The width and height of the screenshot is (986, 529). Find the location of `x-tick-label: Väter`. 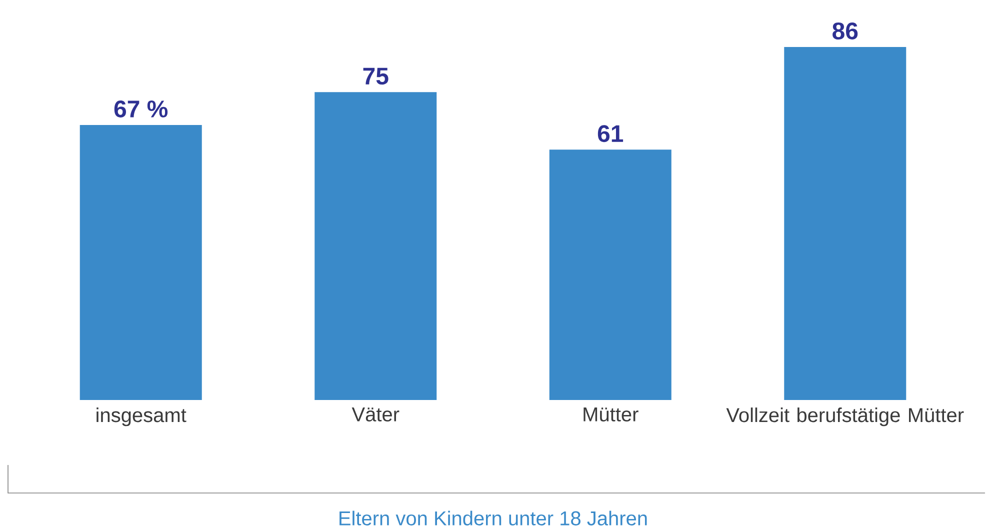

x-tick-label: Väter is located at coordinates (376, 415).